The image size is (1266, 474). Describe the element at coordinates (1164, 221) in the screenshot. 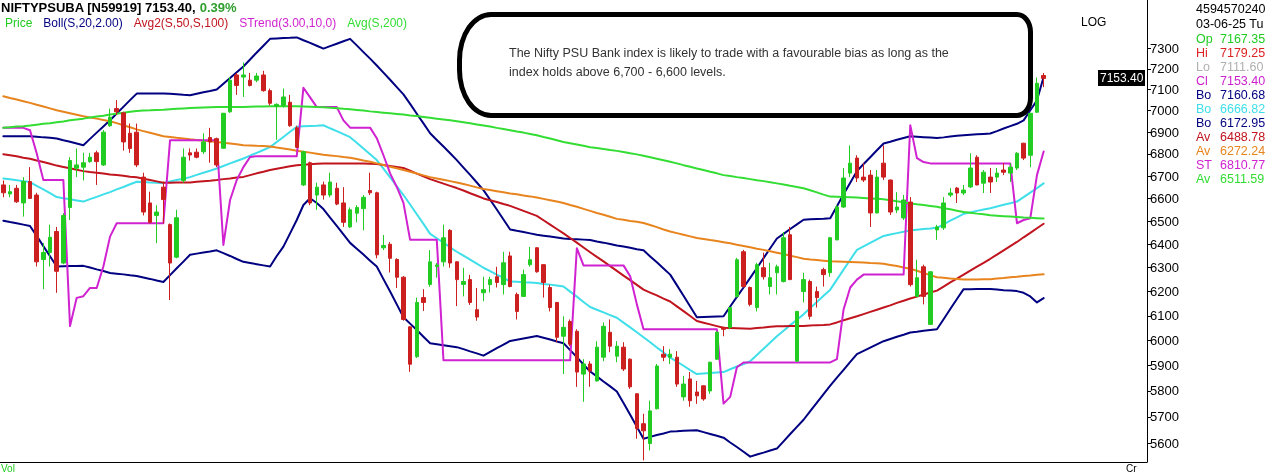

I see `y-tick-label: 6500` at that location.